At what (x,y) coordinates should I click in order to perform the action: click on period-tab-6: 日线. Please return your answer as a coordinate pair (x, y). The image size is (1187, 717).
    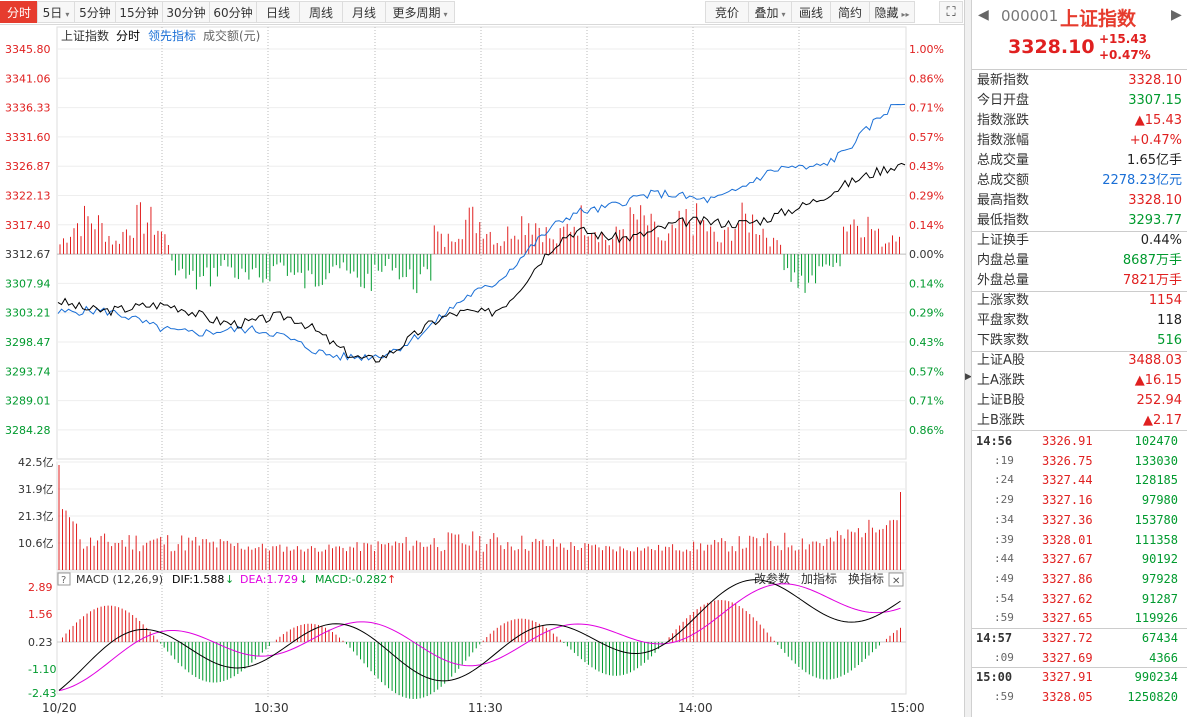
    Looking at the image, I should click on (278, 12).